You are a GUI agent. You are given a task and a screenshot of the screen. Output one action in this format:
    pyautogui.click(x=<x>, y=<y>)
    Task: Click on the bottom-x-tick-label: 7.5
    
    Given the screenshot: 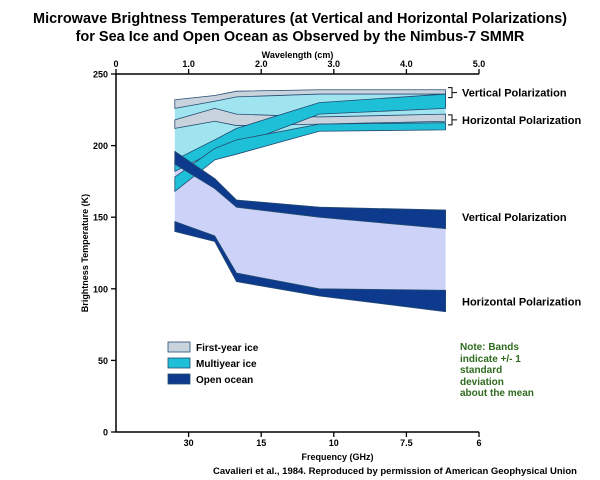 What is the action you would take?
    pyautogui.click(x=406, y=443)
    